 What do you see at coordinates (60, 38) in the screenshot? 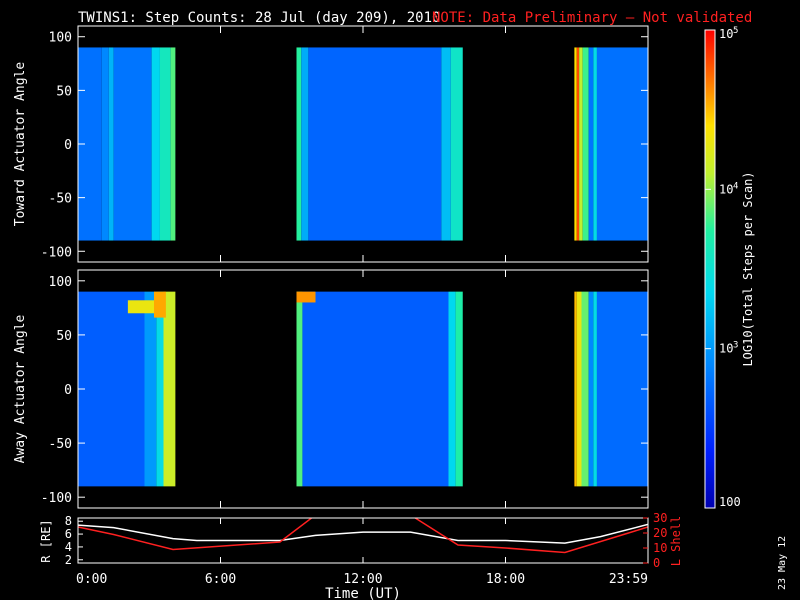
I see `toward-ytick-label-0: 100` at bounding box center [60, 38].